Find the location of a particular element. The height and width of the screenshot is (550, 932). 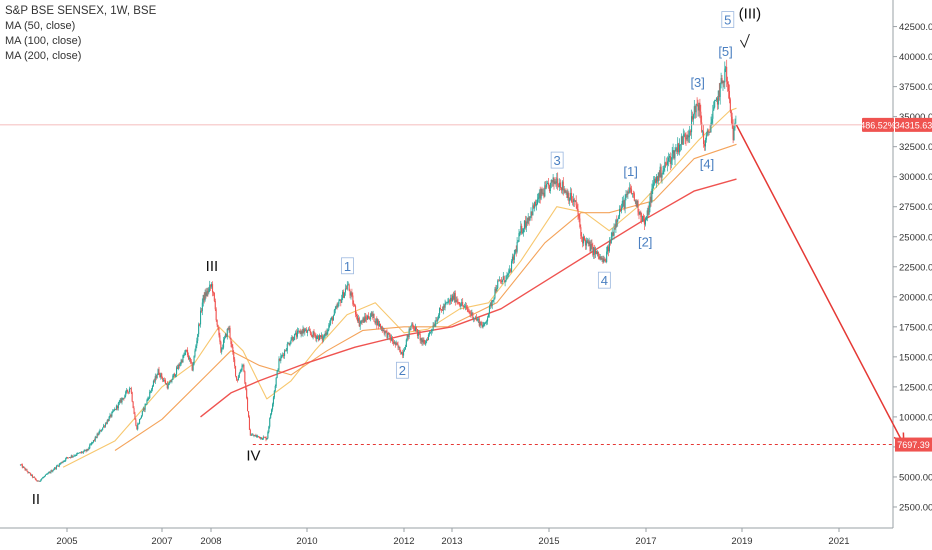

x-axis-tick-label: 2019 is located at coordinates (741, 541).